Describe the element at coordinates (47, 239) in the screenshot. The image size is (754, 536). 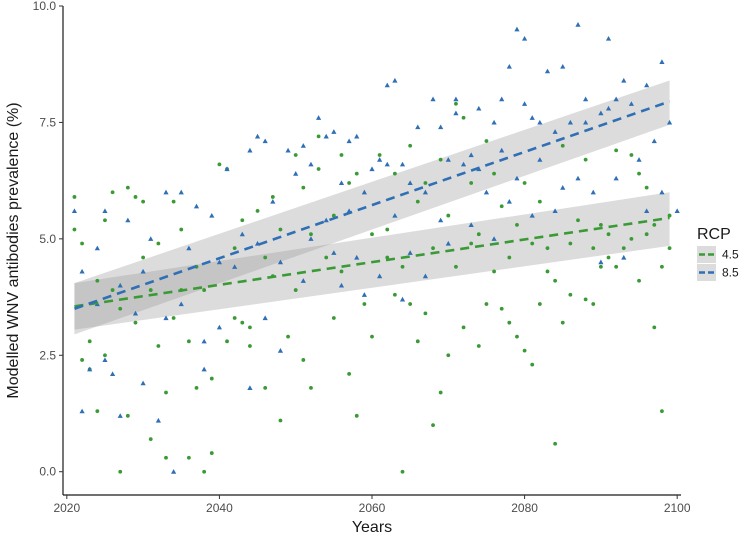
I see `y-tick-label: 5.0` at that location.